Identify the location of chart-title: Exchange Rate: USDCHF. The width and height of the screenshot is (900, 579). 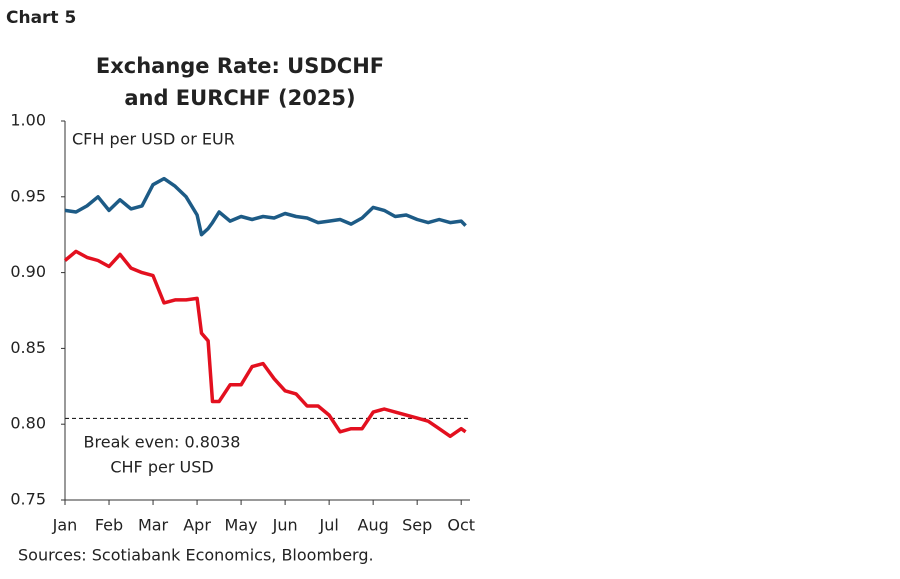
(240, 66).